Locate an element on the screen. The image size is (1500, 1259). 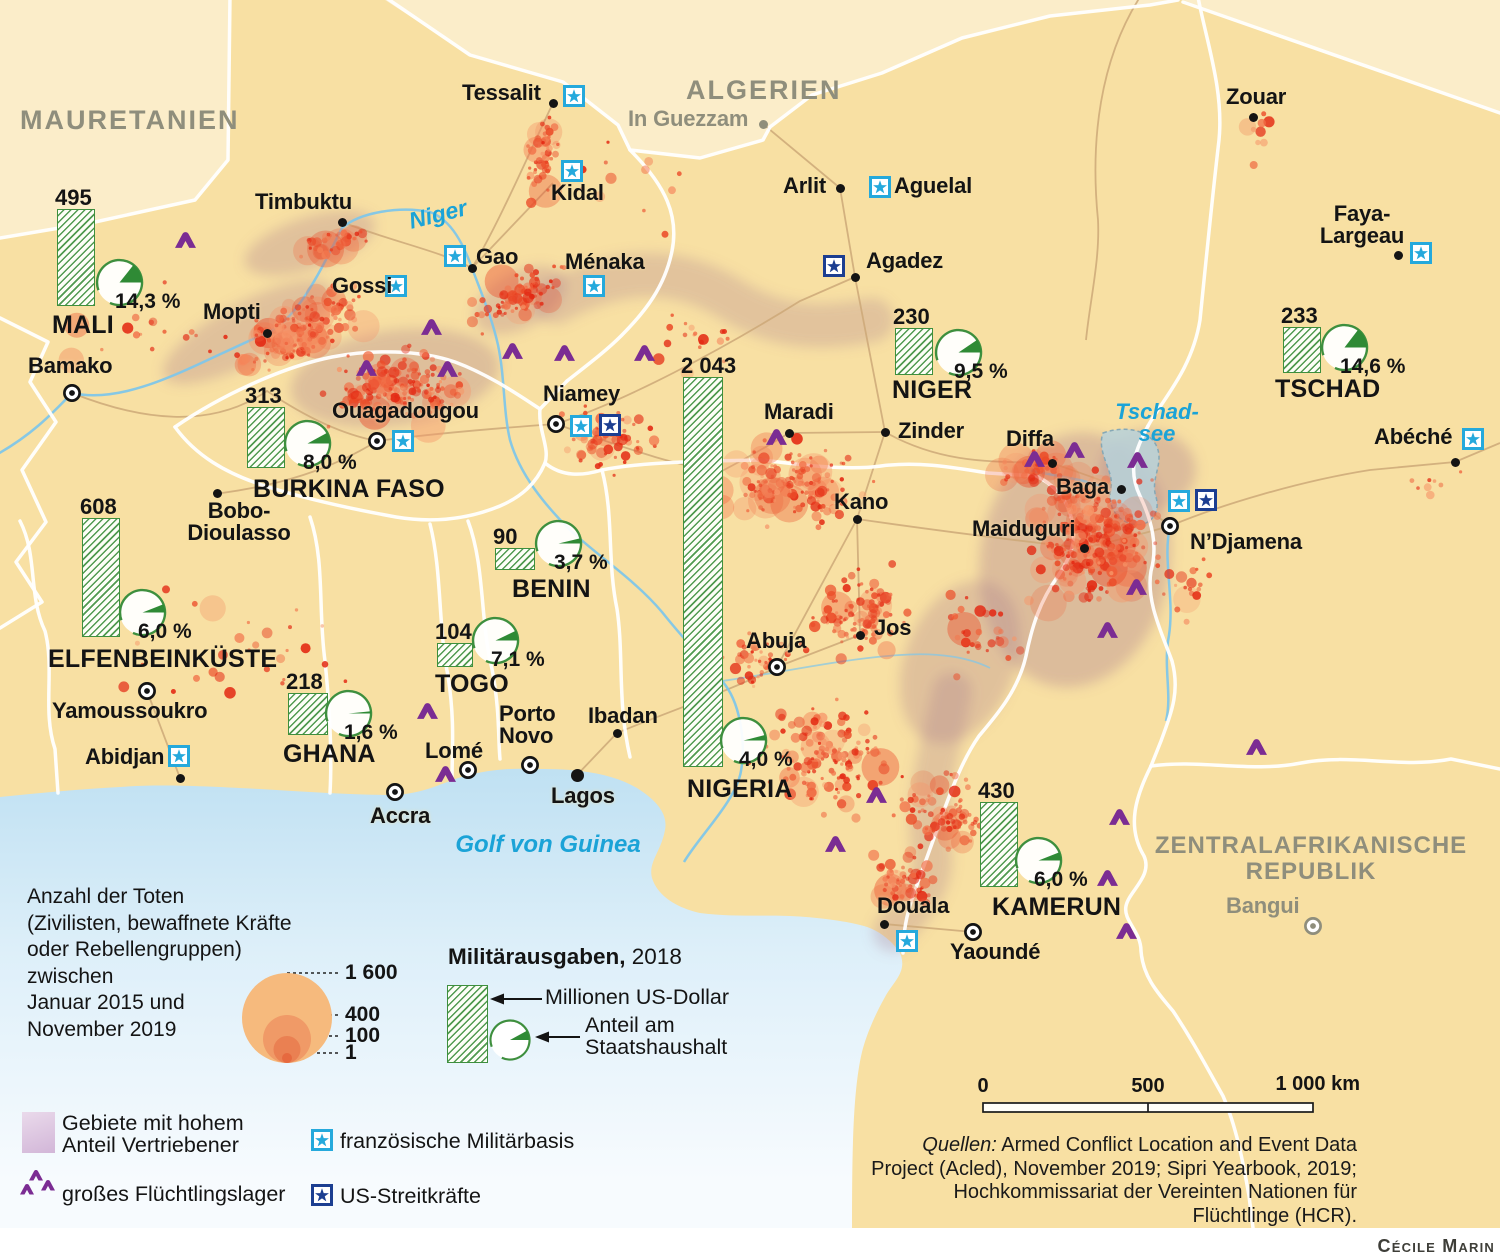
author-credit: Cécile Marin is located at coordinates (1436, 1246).